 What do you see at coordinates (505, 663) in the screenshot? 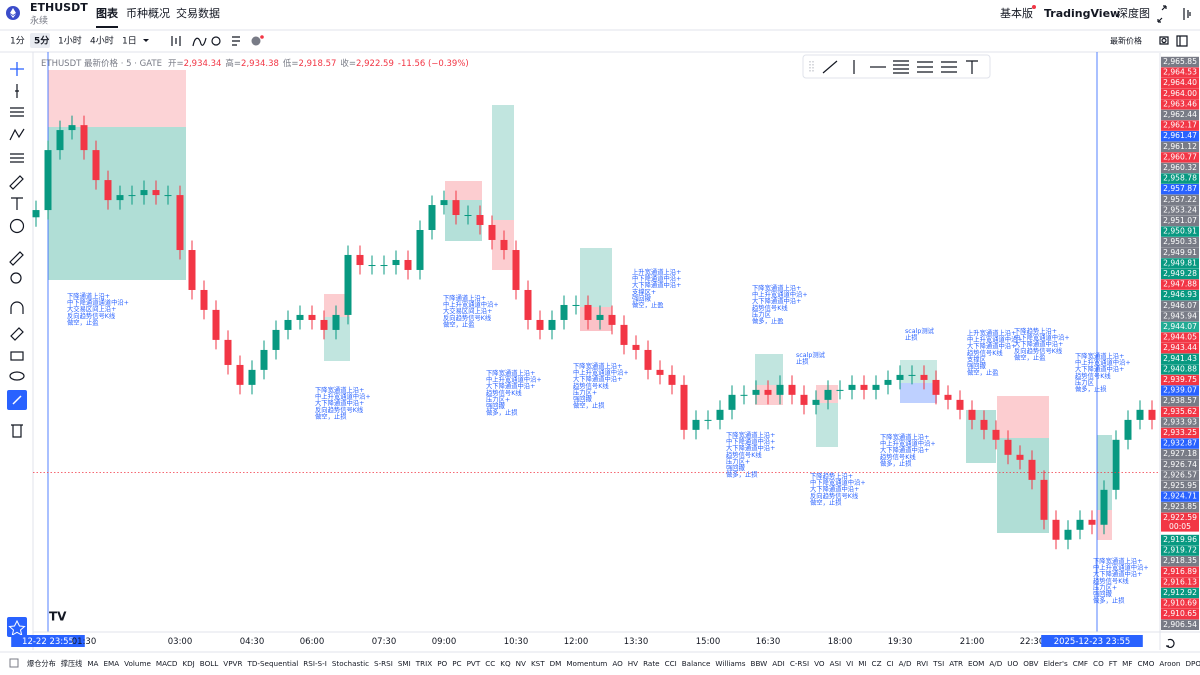
I see `indicator-item: KQ` at bounding box center [505, 663].